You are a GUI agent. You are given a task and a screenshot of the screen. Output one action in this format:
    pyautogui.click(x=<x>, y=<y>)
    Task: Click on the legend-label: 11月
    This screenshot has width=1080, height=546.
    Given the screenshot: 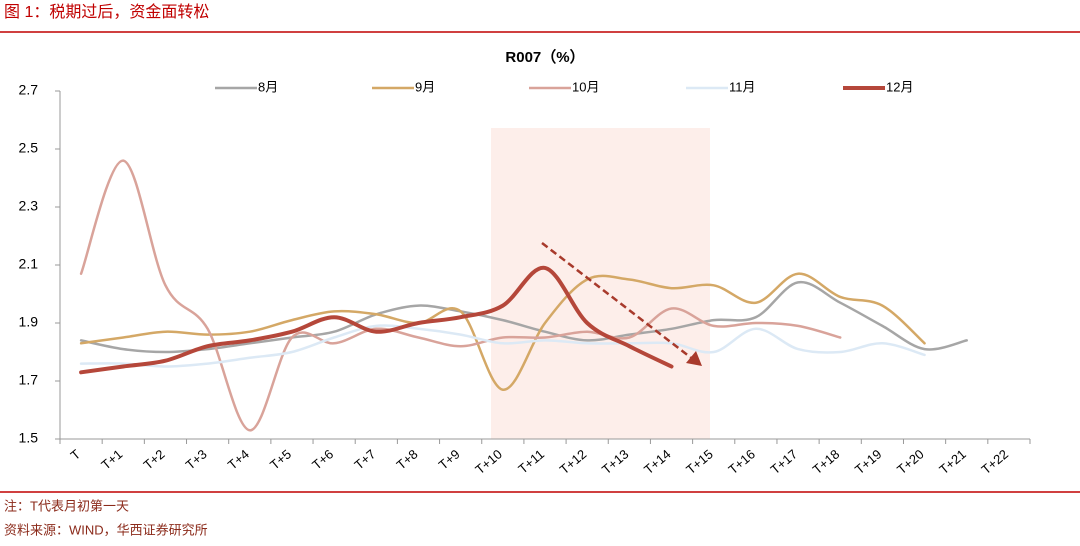 What is the action you would take?
    pyautogui.click(x=742, y=86)
    